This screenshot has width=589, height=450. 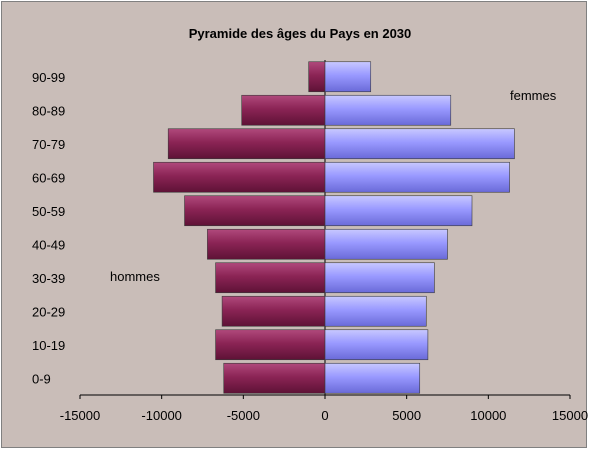 I want to click on y-tick-label-50-59: 50-59, so click(x=48, y=211).